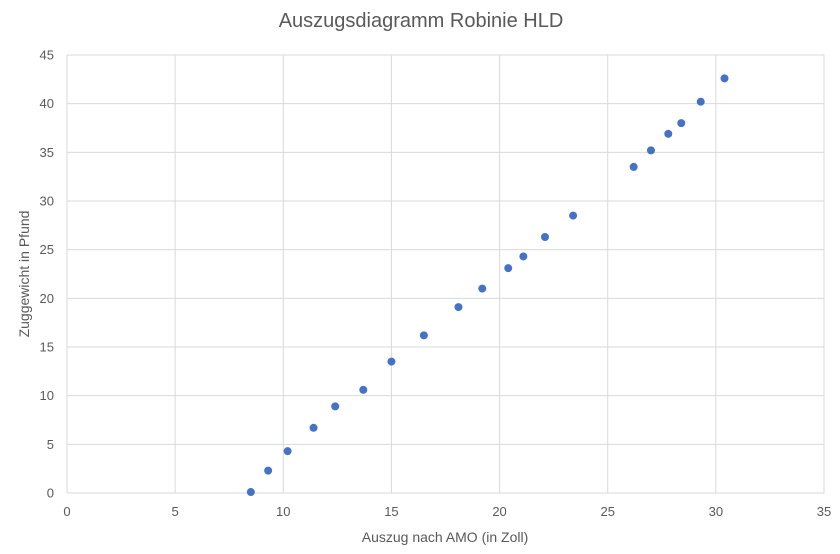 The image size is (840, 554). Describe the element at coordinates (716, 511) in the screenshot. I see `x-tick-label: 30` at that location.